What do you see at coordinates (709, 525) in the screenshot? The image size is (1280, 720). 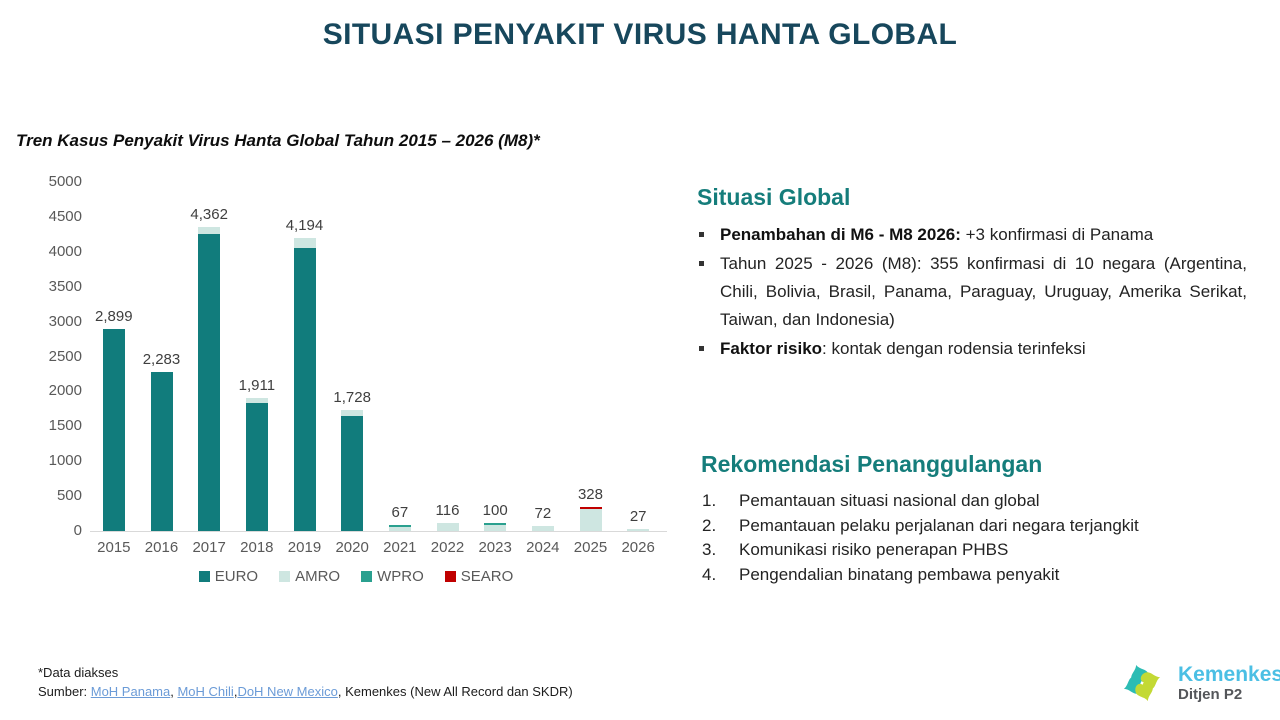 I see `list-number: 2.` at bounding box center [709, 525].